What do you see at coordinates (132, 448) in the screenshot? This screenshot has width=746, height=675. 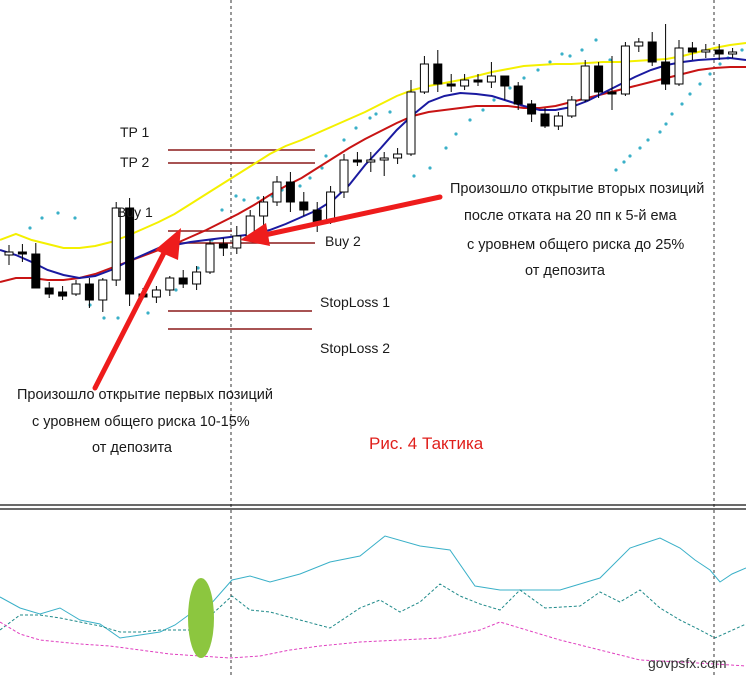 I see `first-position-note-line3: от депозита` at bounding box center [132, 448].